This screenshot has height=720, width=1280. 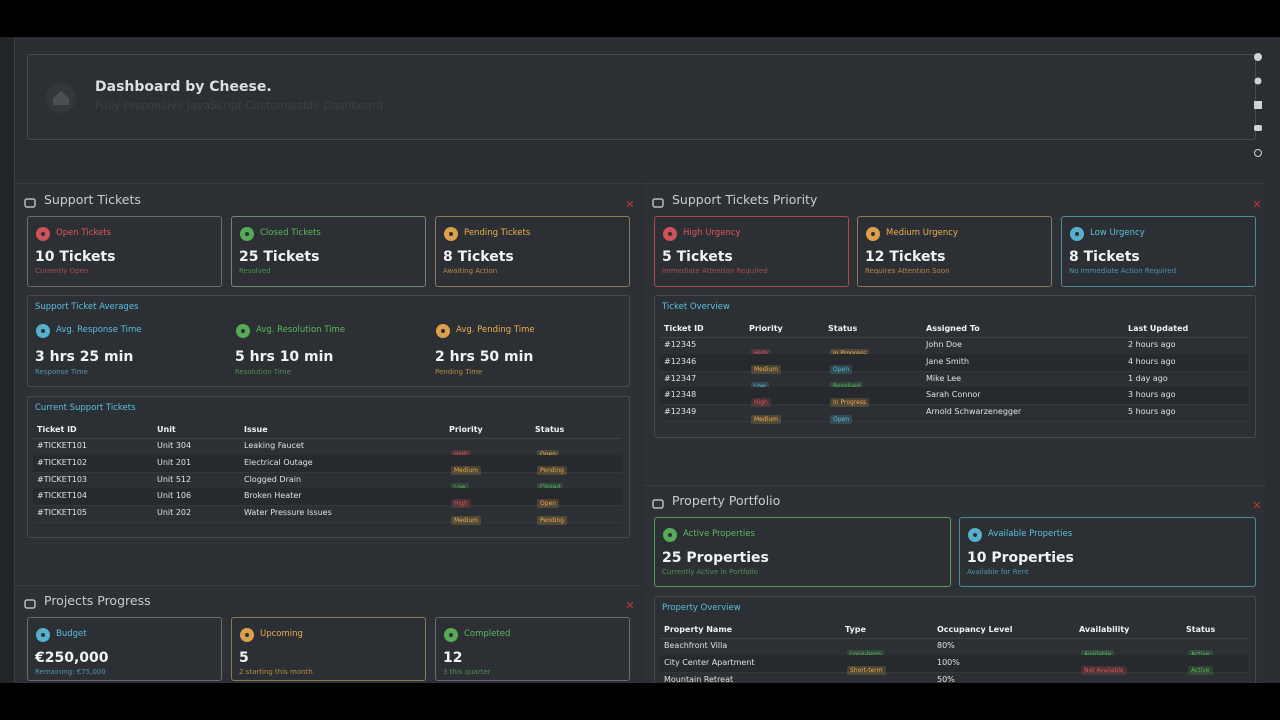 What do you see at coordinates (83, 233) in the screenshot?
I see `stat-label: Open Tickets` at bounding box center [83, 233].